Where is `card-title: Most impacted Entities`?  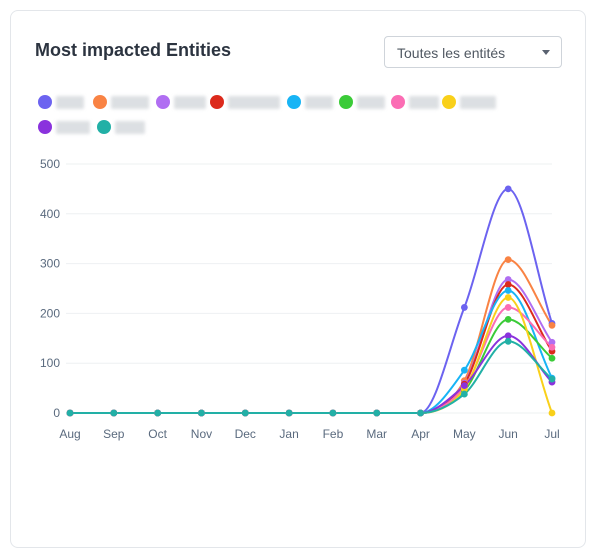
card-title: Most impacted Entities is located at coordinates (133, 50).